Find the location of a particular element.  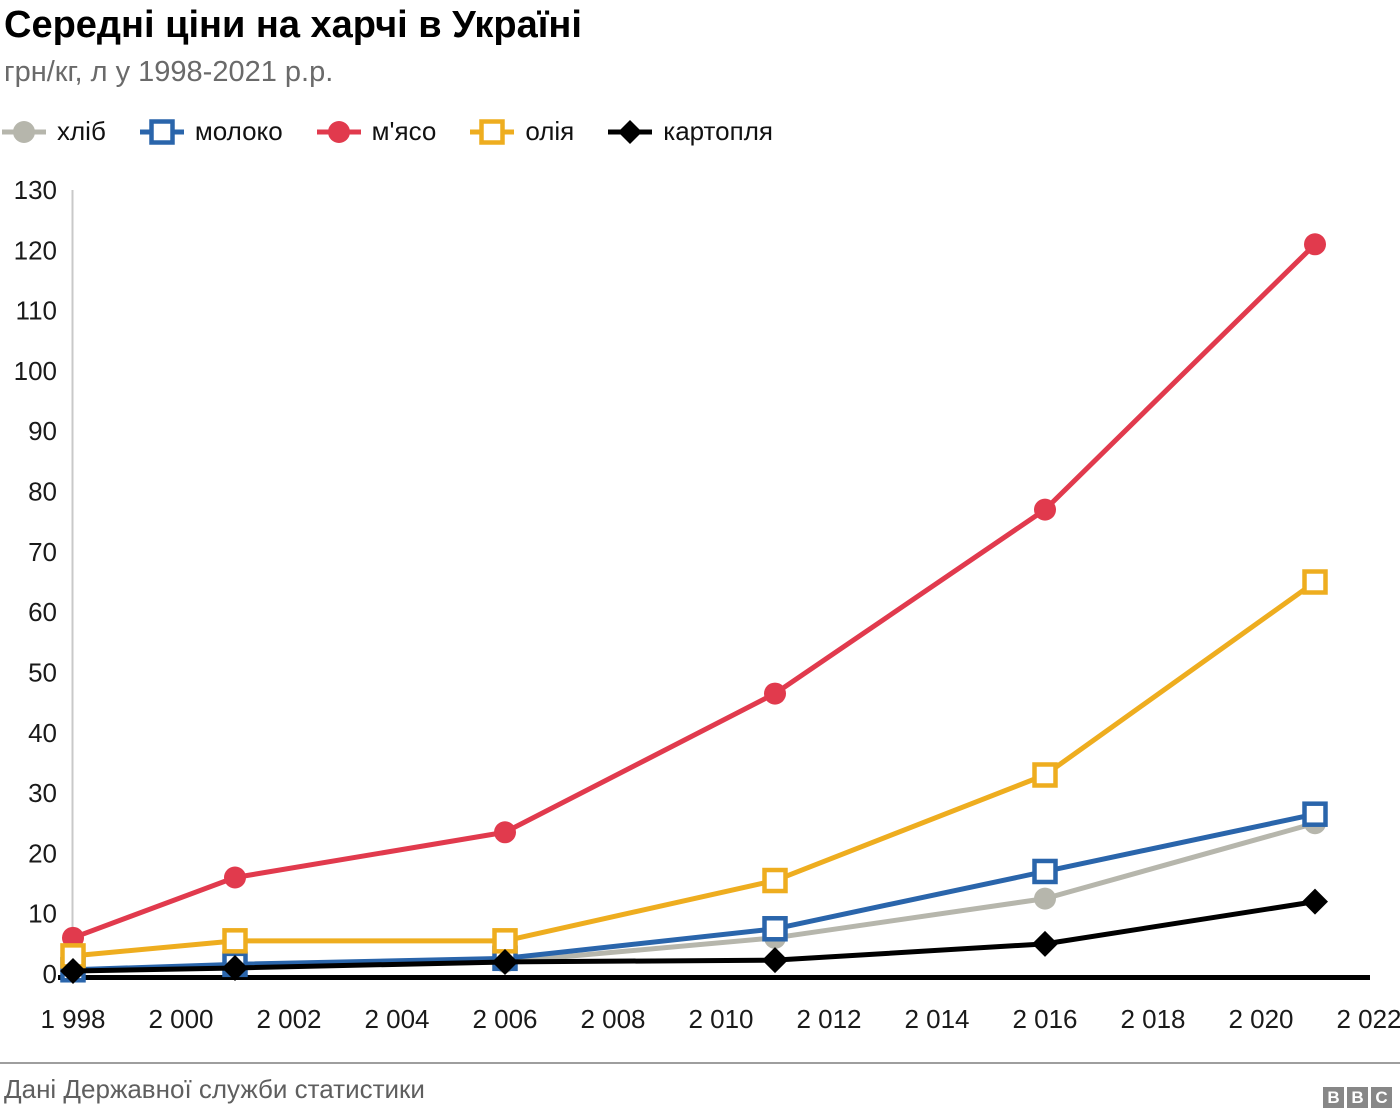

x-tick-label: 2 004 is located at coordinates (396, 1019).